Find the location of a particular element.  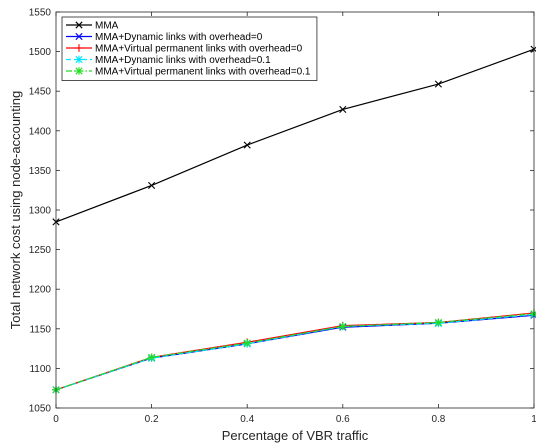

y-tick-label: 1350 is located at coordinates (40, 171).